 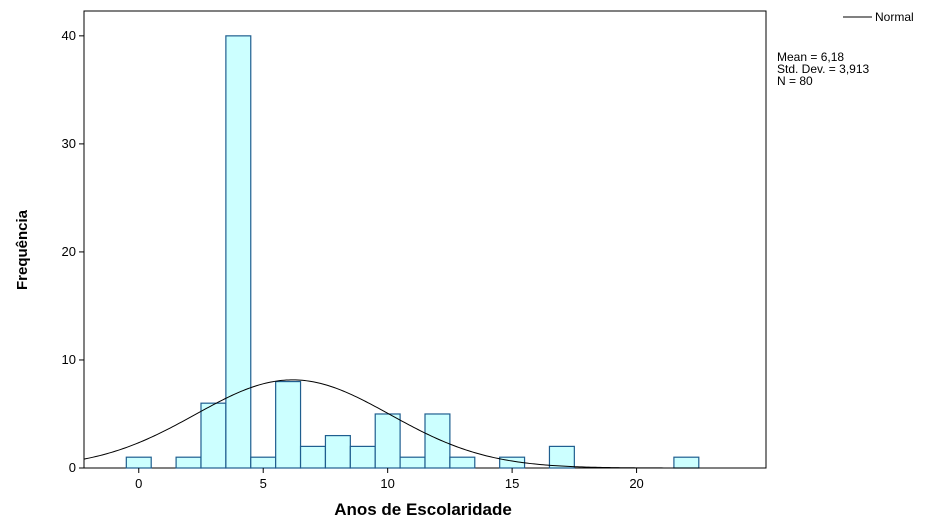 I want to click on x-tick-label: 20, so click(x=636, y=483).